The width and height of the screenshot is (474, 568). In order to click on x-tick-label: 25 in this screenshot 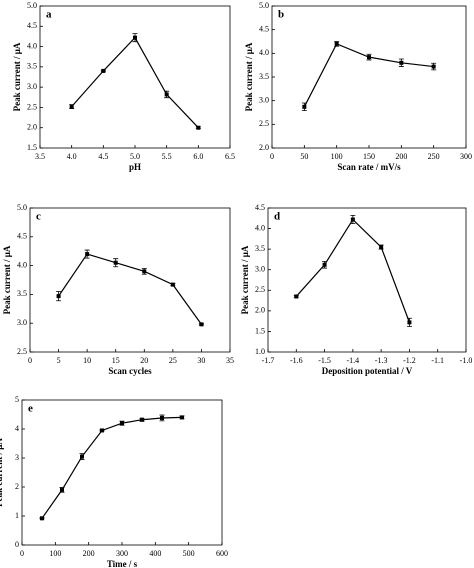, I will do `click(173, 360)`.